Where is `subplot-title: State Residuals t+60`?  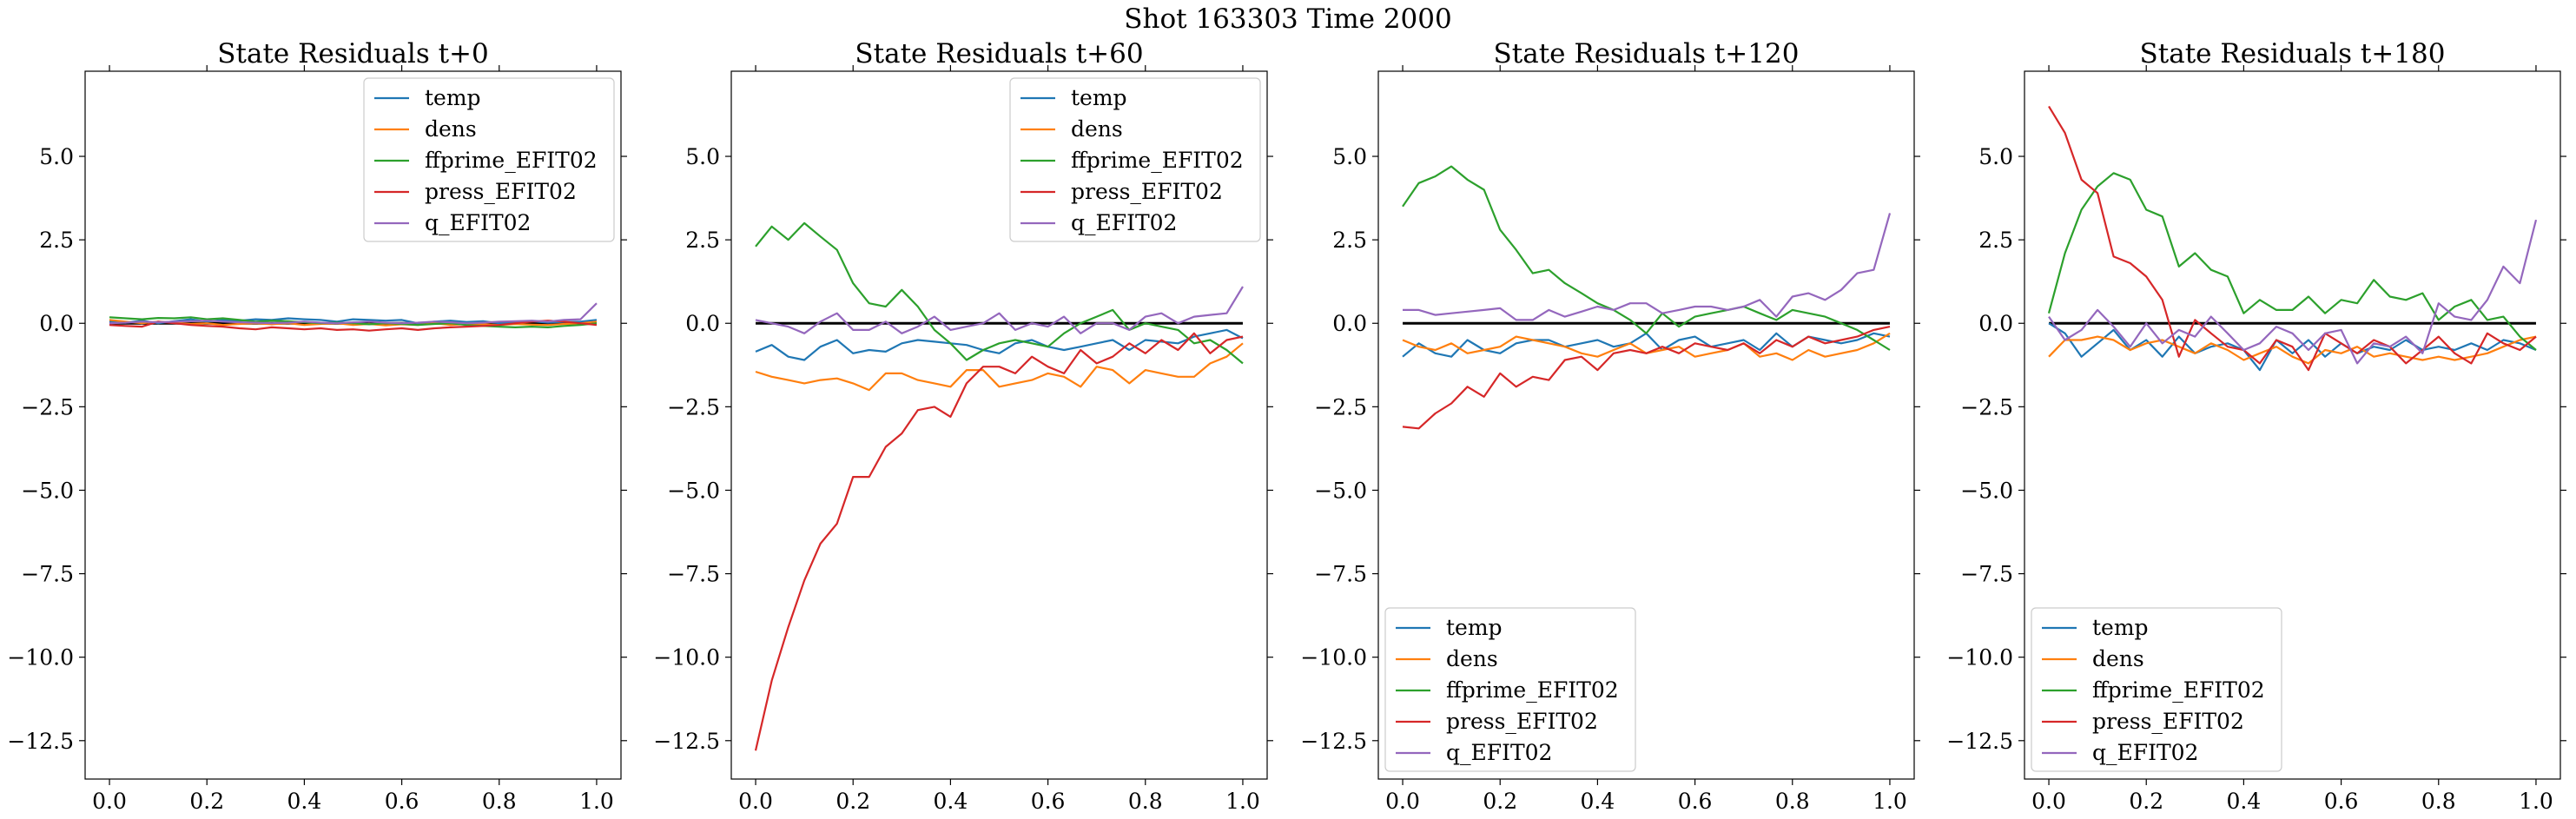
subplot-title: State Residuals t+60 is located at coordinates (999, 53).